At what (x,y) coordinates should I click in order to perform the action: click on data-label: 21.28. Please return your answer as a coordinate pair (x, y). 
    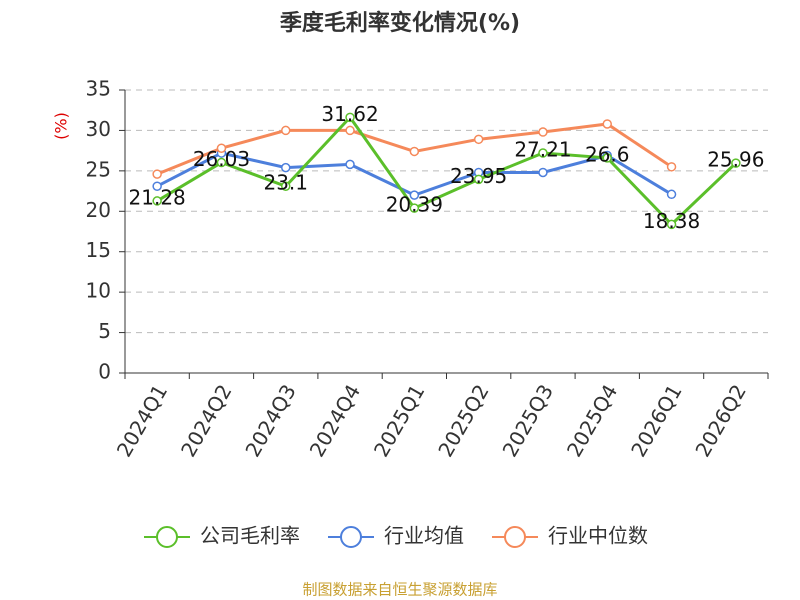
    Looking at the image, I should click on (157, 197).